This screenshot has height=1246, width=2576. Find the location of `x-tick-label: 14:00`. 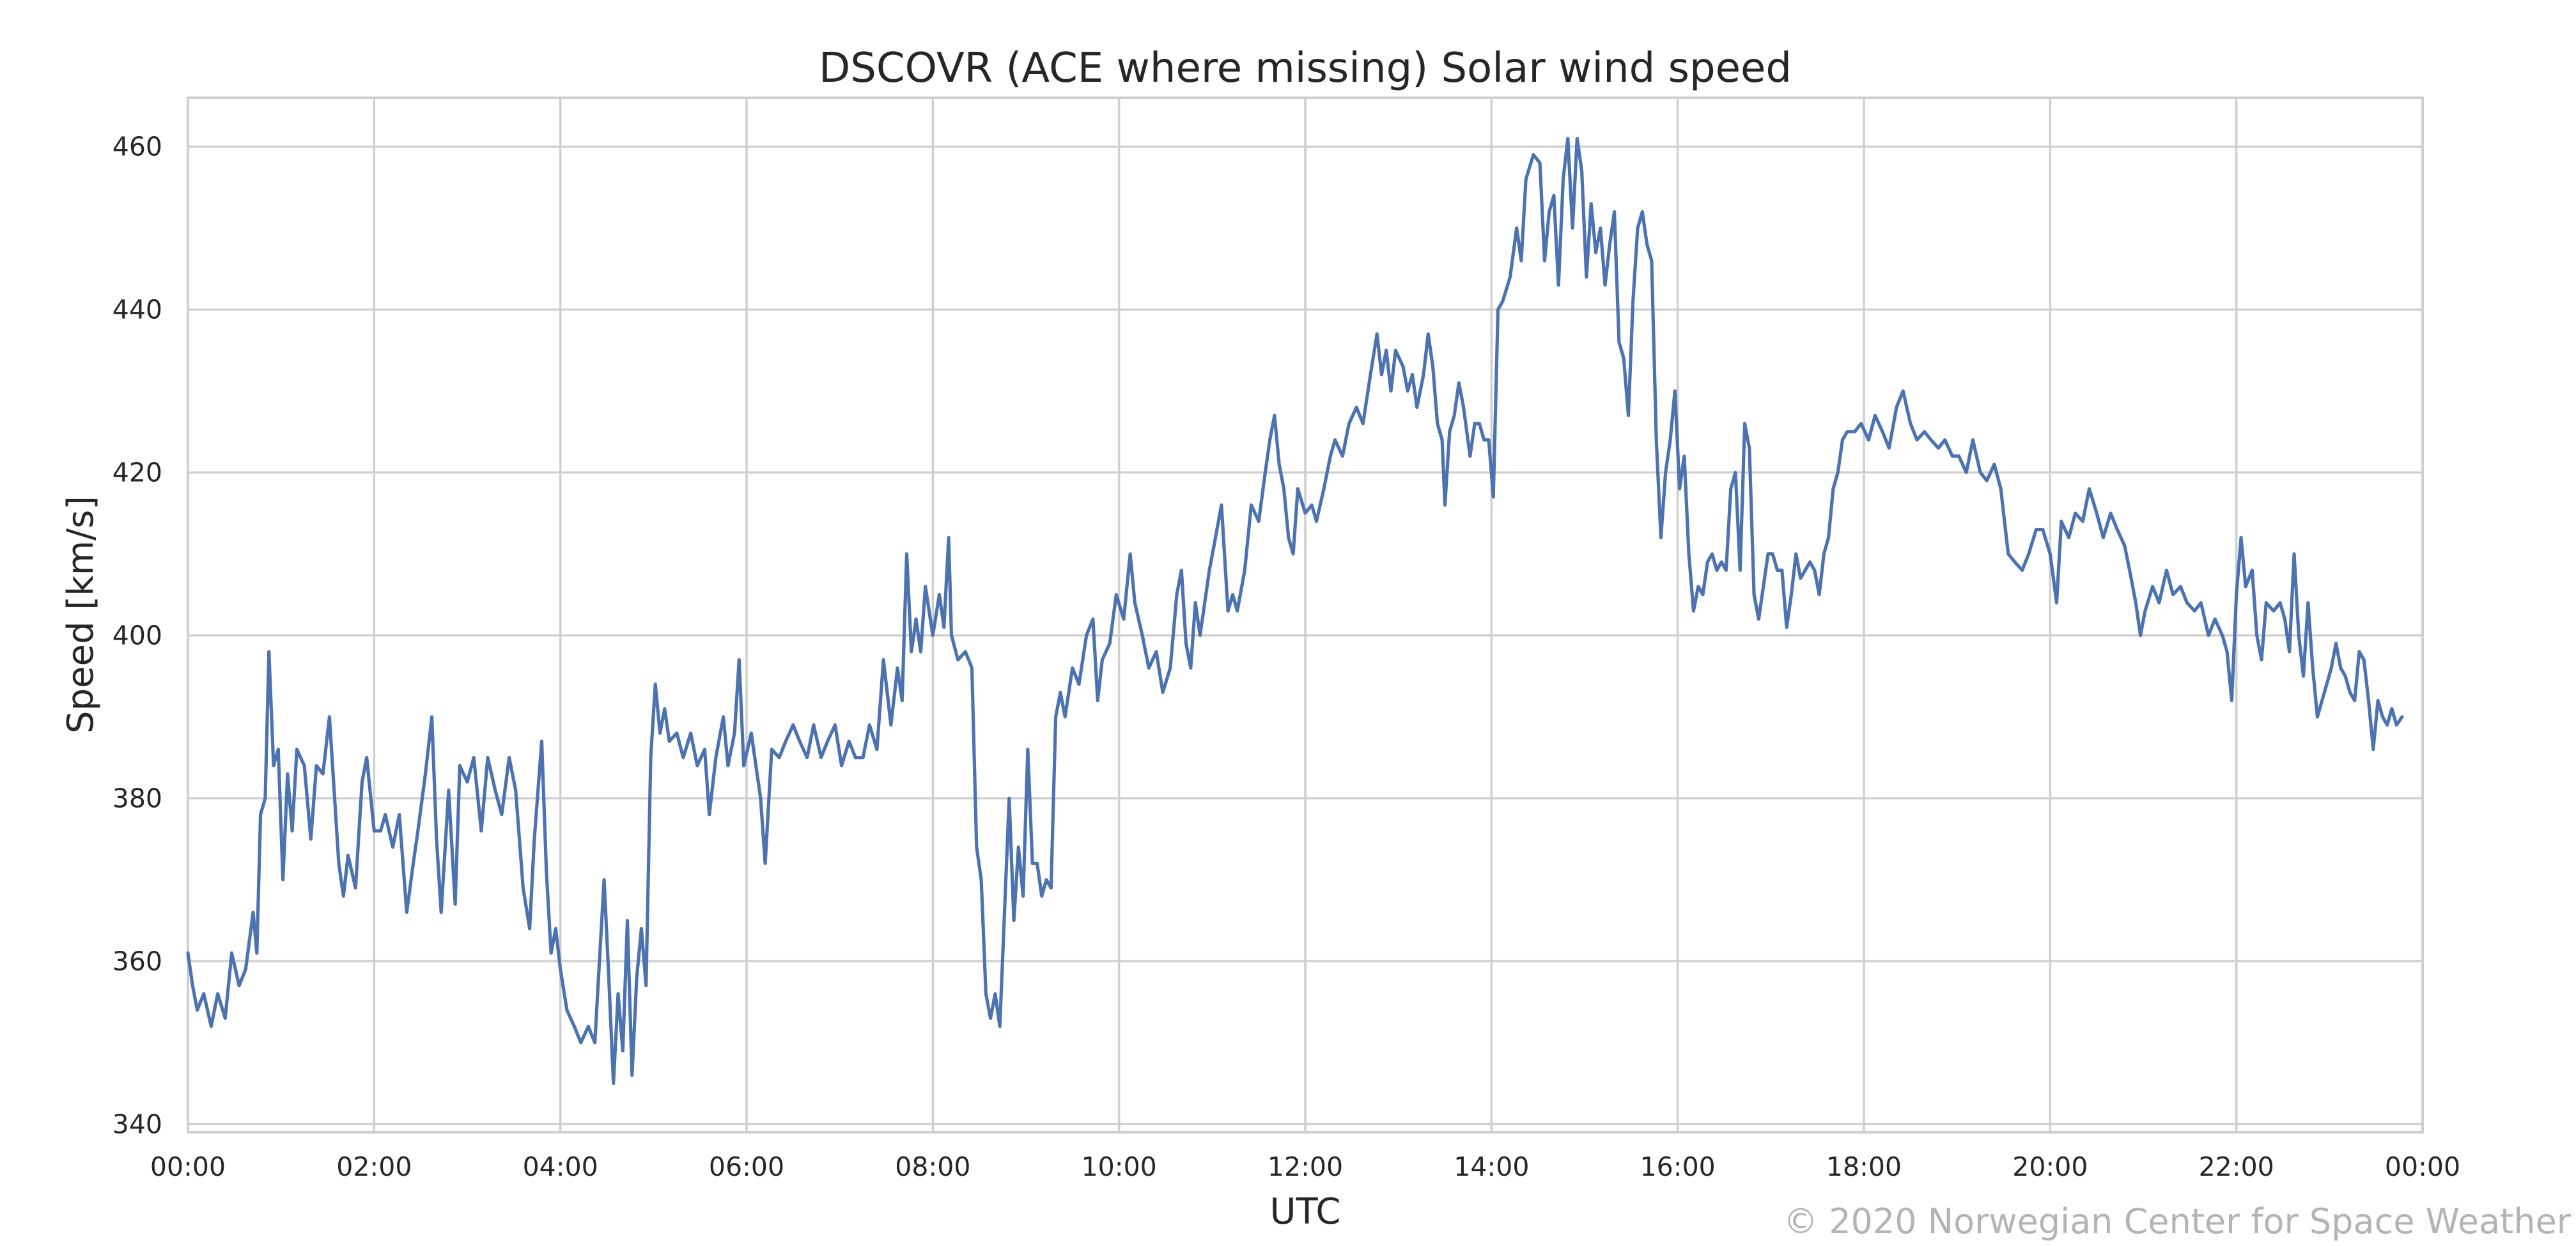

x-tick-label: 14:00 is located at coordinates (1491, 1166).